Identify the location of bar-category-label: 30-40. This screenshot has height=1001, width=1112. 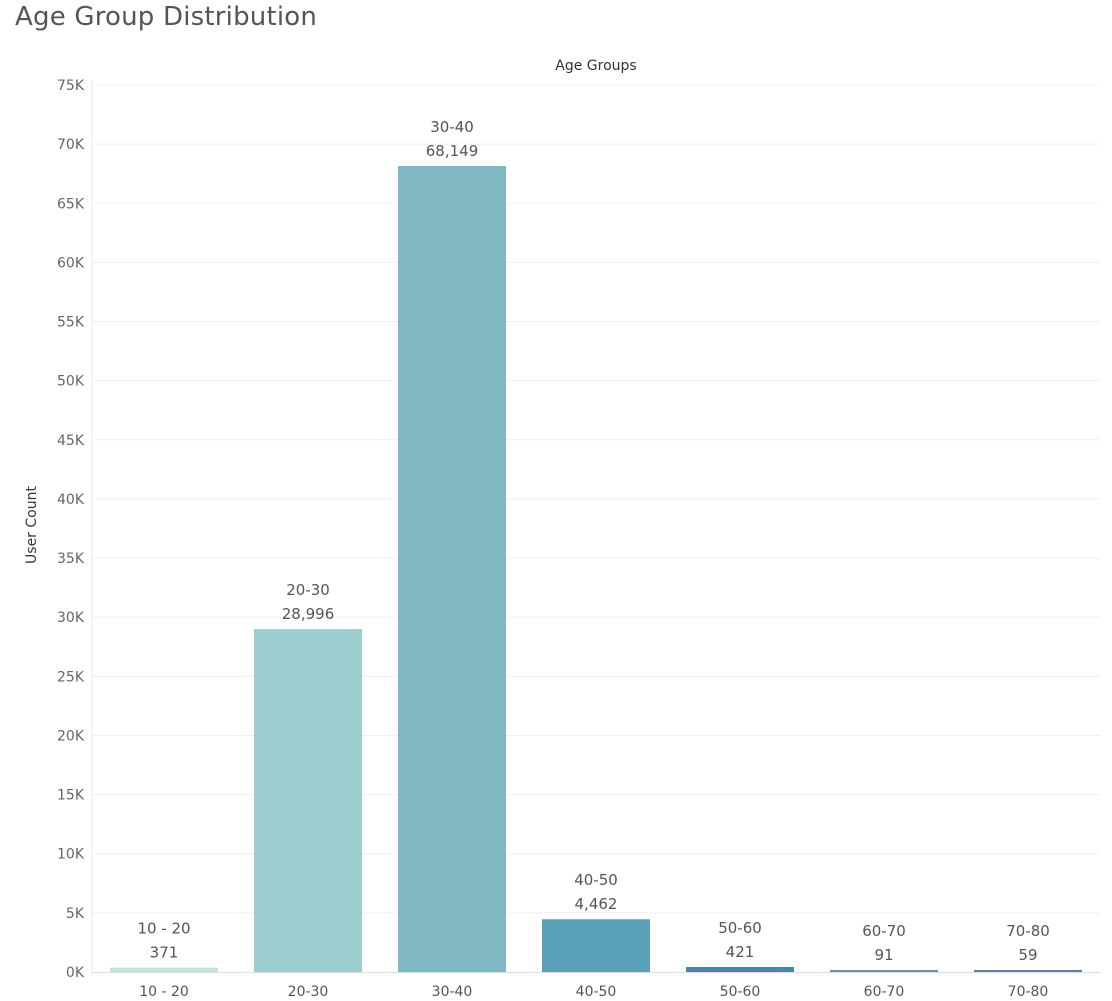
(452, 127).